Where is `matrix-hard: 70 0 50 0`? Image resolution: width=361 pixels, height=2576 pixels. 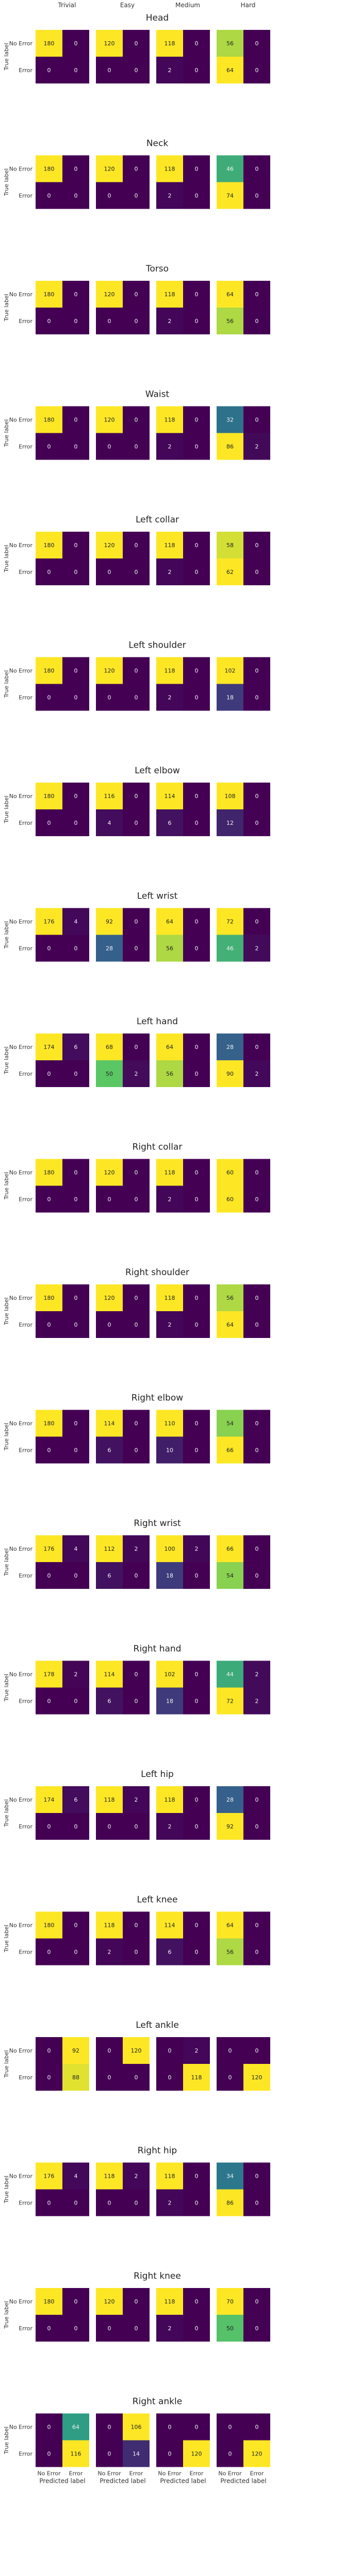
matrix-hard: 70 0 50 0 is located at coordinates (243, 2315).